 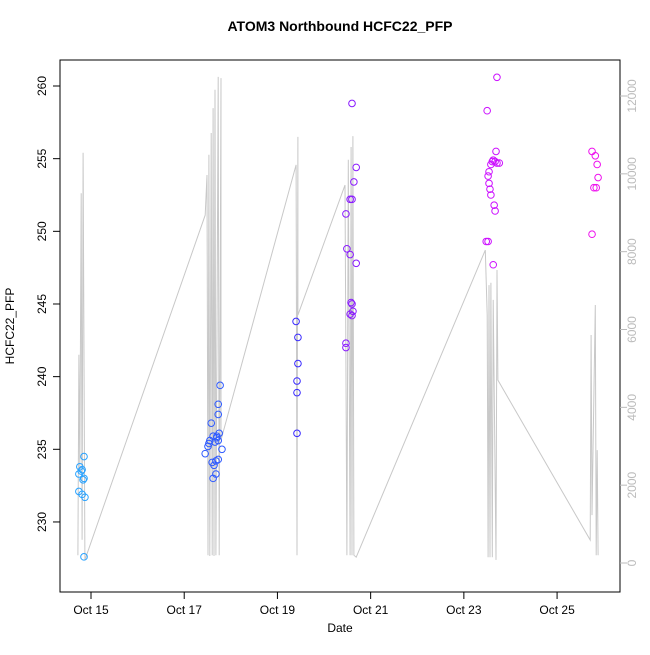 I want to click on y-axis-label: HCFC22_PFP, so click(x=10, y=326).